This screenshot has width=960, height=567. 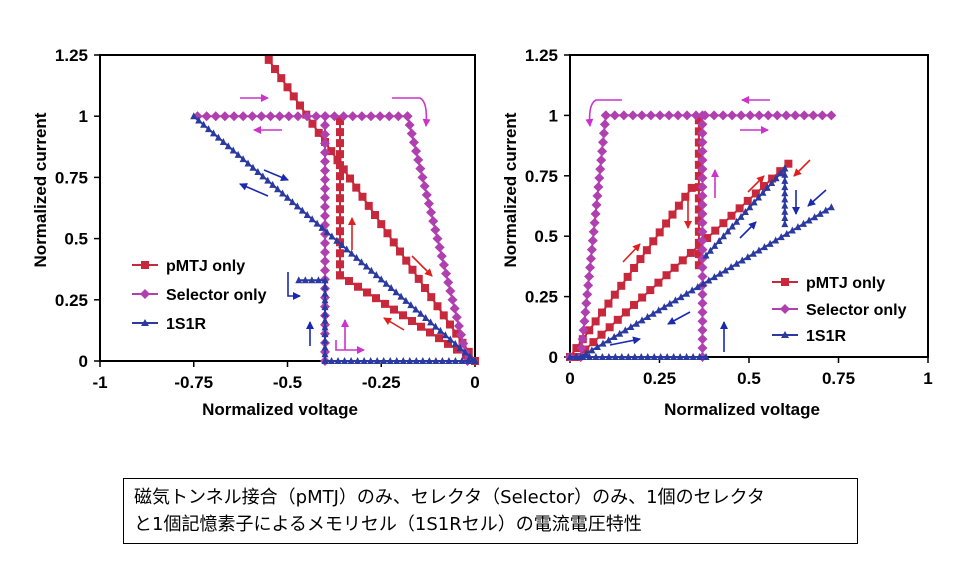 What do you see at coordinates (286, 376) in the screenshot?
I see `x-ticks-left: -1 -0.75 -0.5 -0.25 0` at bounding box center [286, 376].